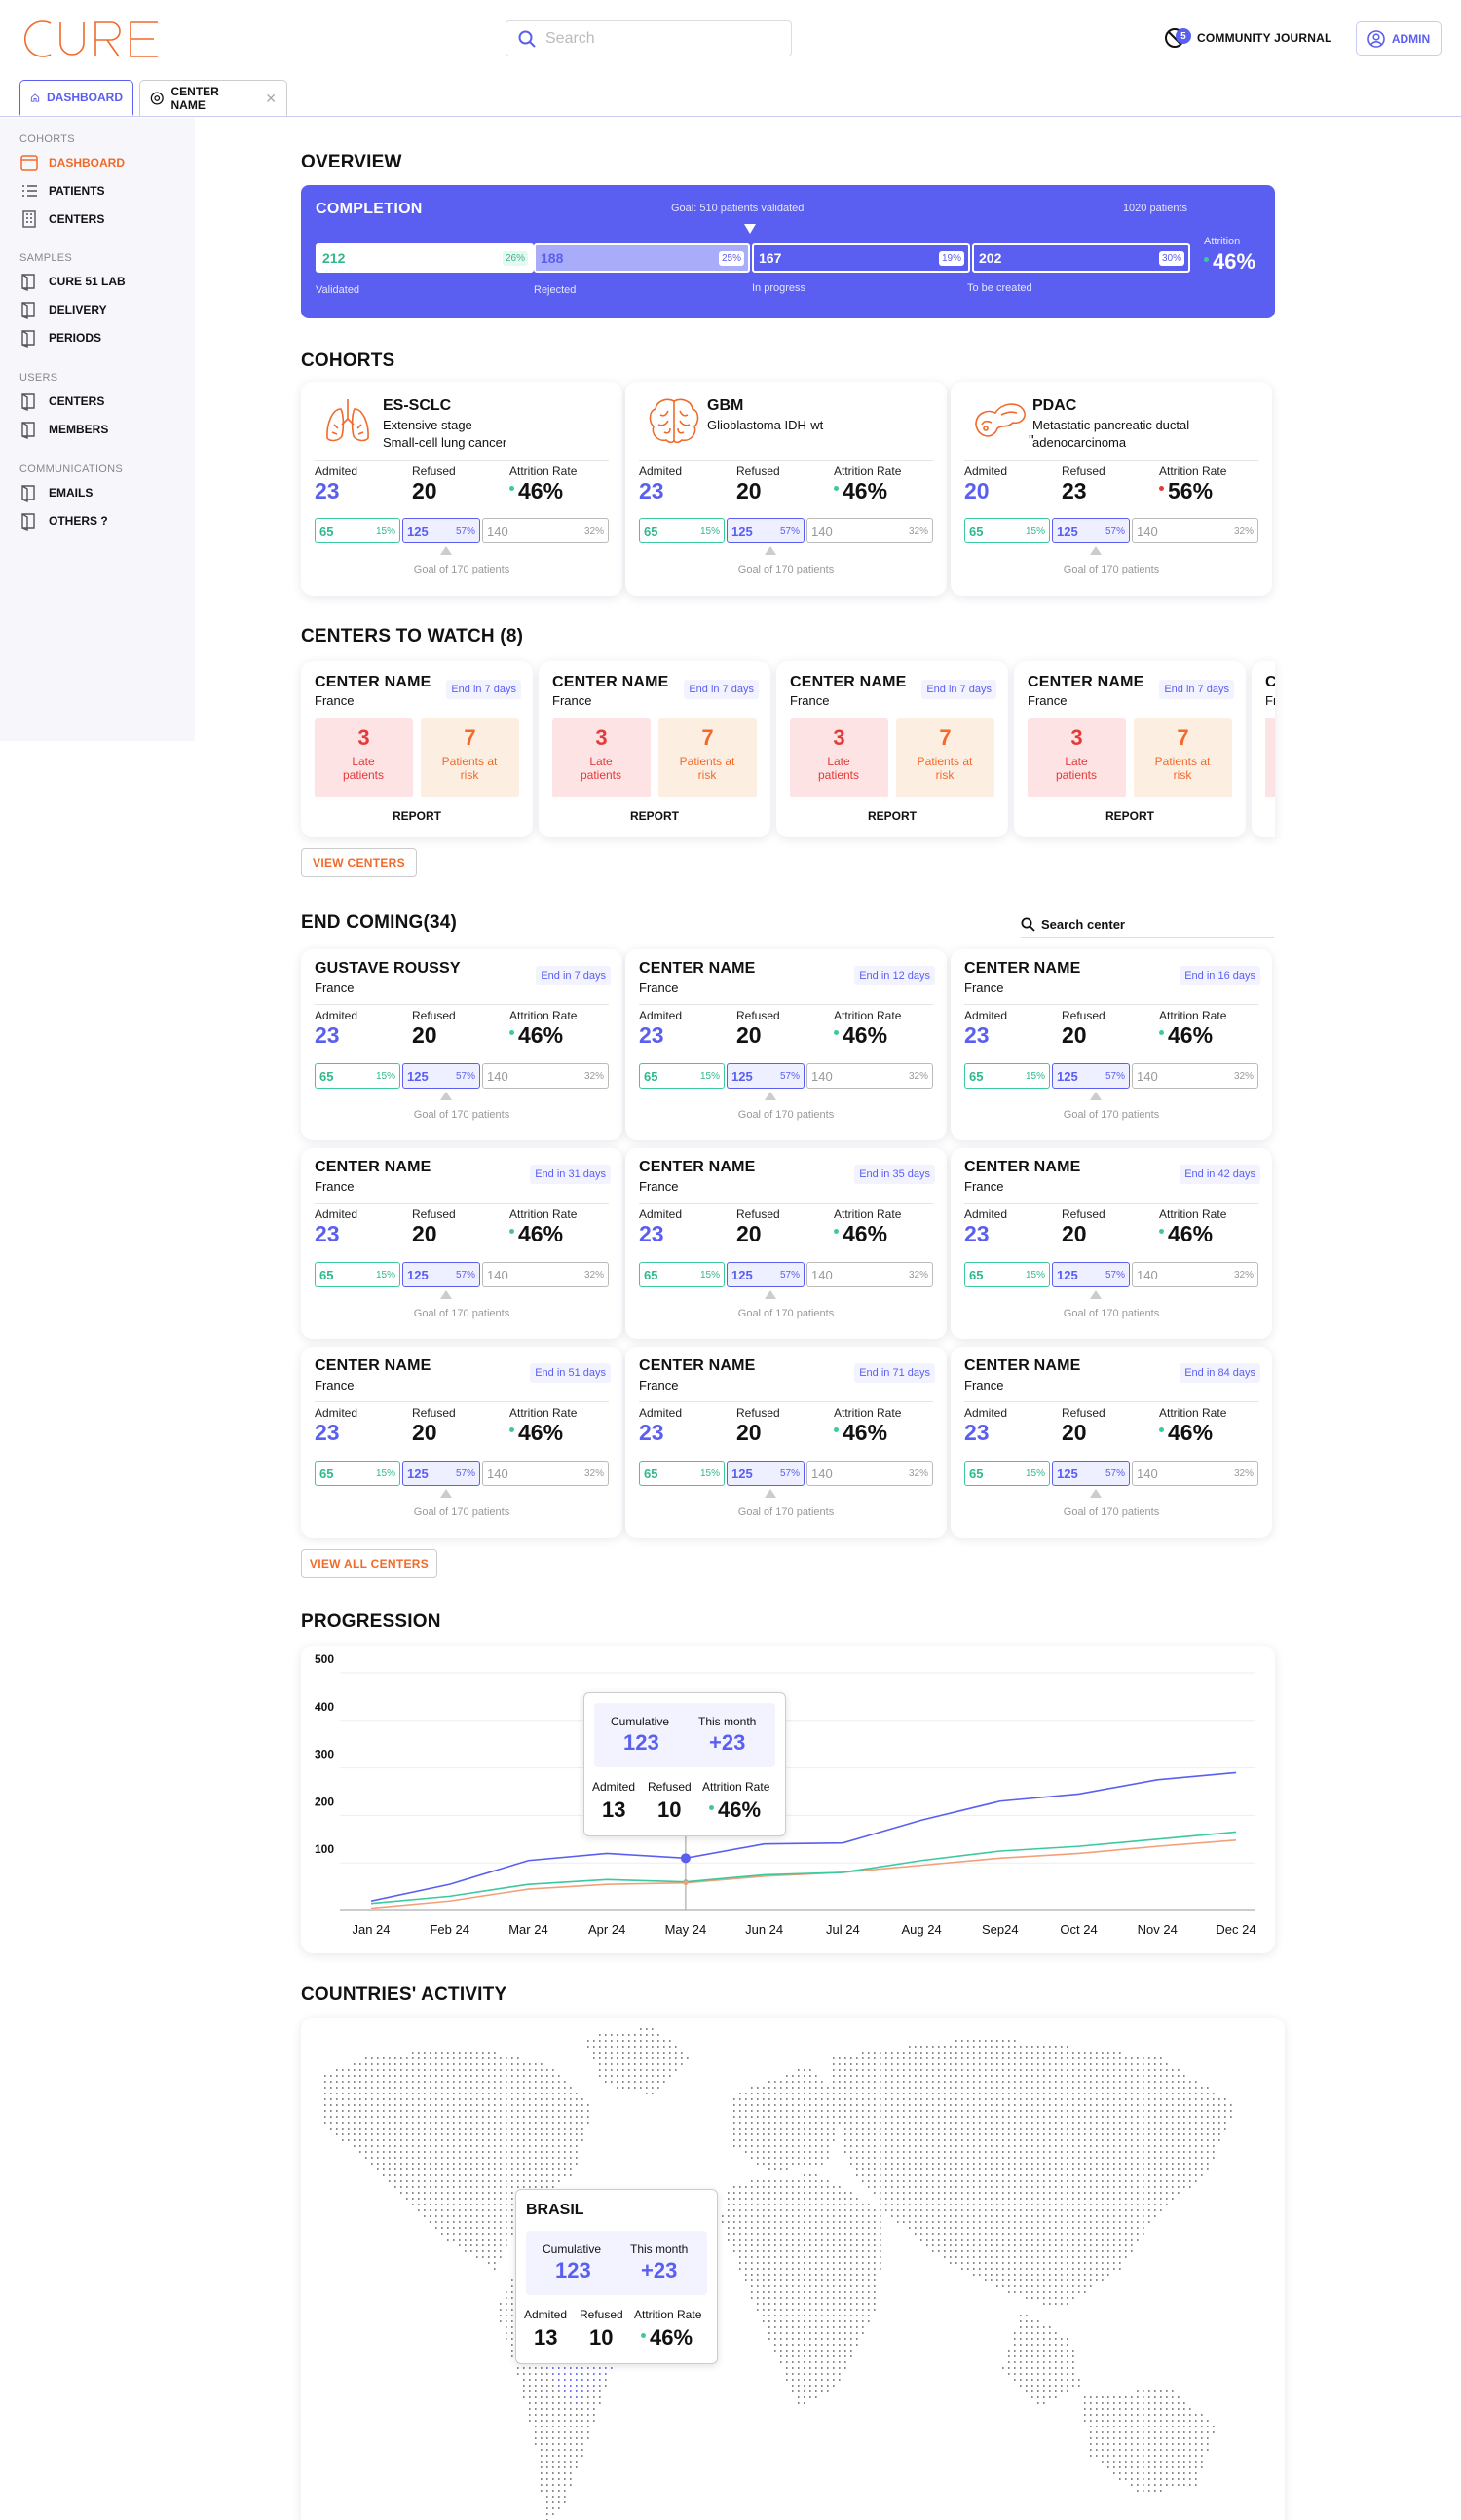 This screenshot has height=2520, width=1461. I want to click on admin-button: ADMIN, so click(1399, 38).